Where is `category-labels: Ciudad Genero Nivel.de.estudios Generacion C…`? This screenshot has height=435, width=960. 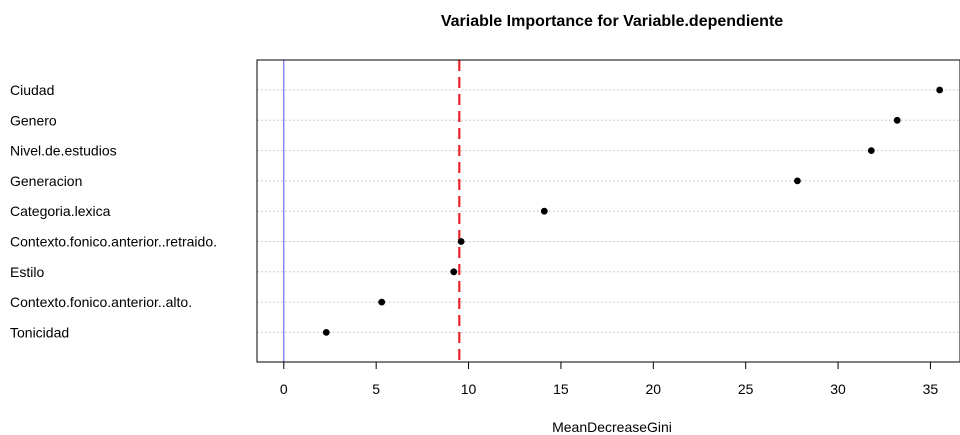 category-labels: Ciudad Genero Nivel.de.estudios Generacion C… is located at coordinates (113, 211).